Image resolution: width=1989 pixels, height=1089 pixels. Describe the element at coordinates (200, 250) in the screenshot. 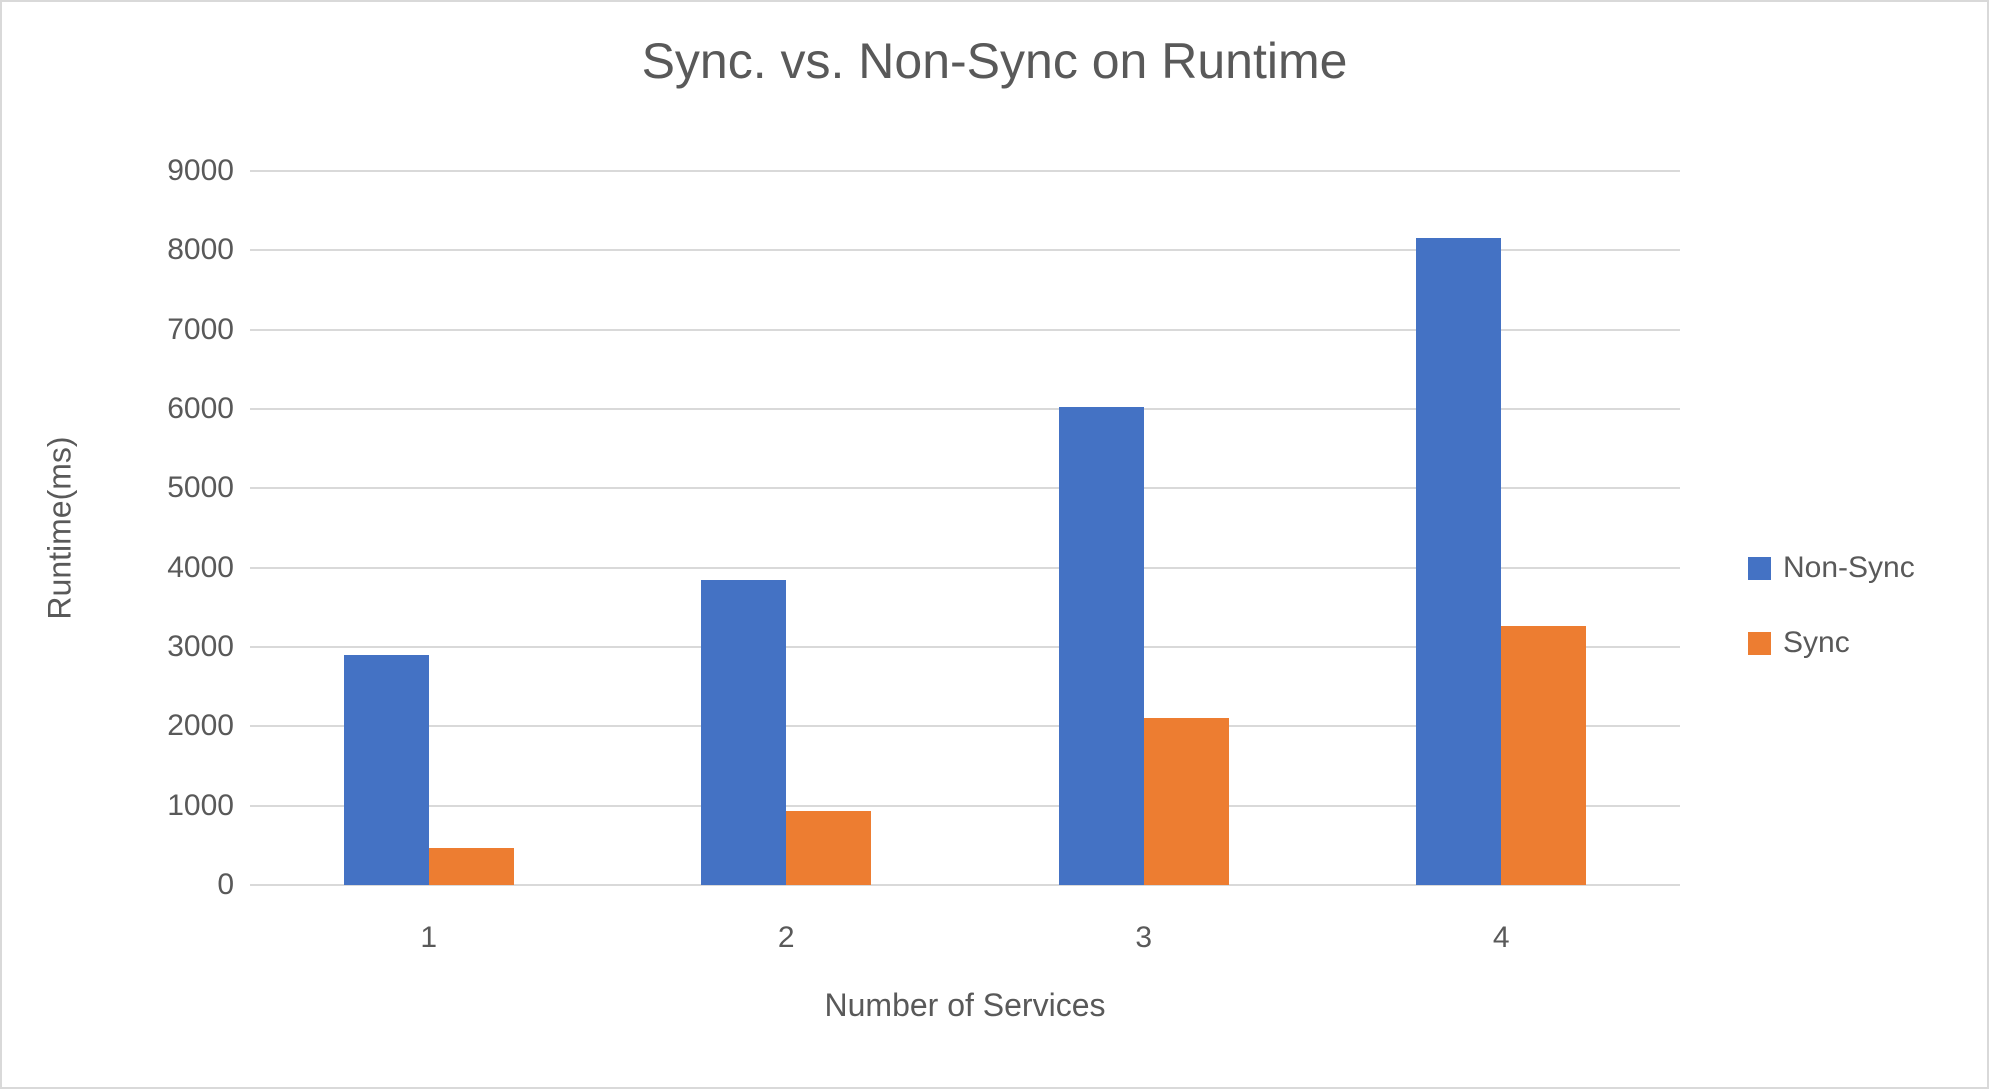

I see `y-tick-label-8000: 8000` at that location.